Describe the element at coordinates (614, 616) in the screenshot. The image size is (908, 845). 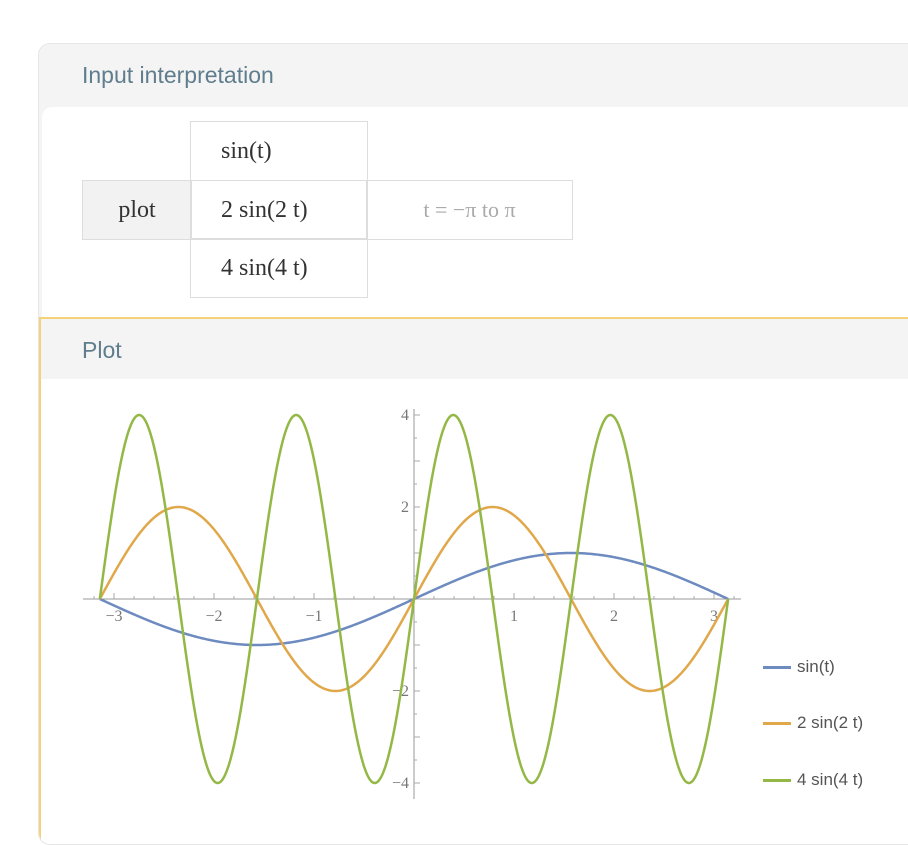
I see `x-tick-label: 2` at that location.